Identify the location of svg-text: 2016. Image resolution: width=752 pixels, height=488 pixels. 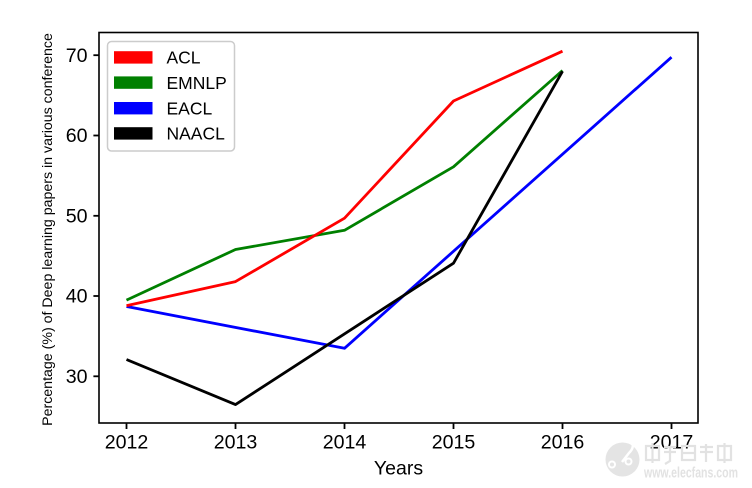
(563, 443).